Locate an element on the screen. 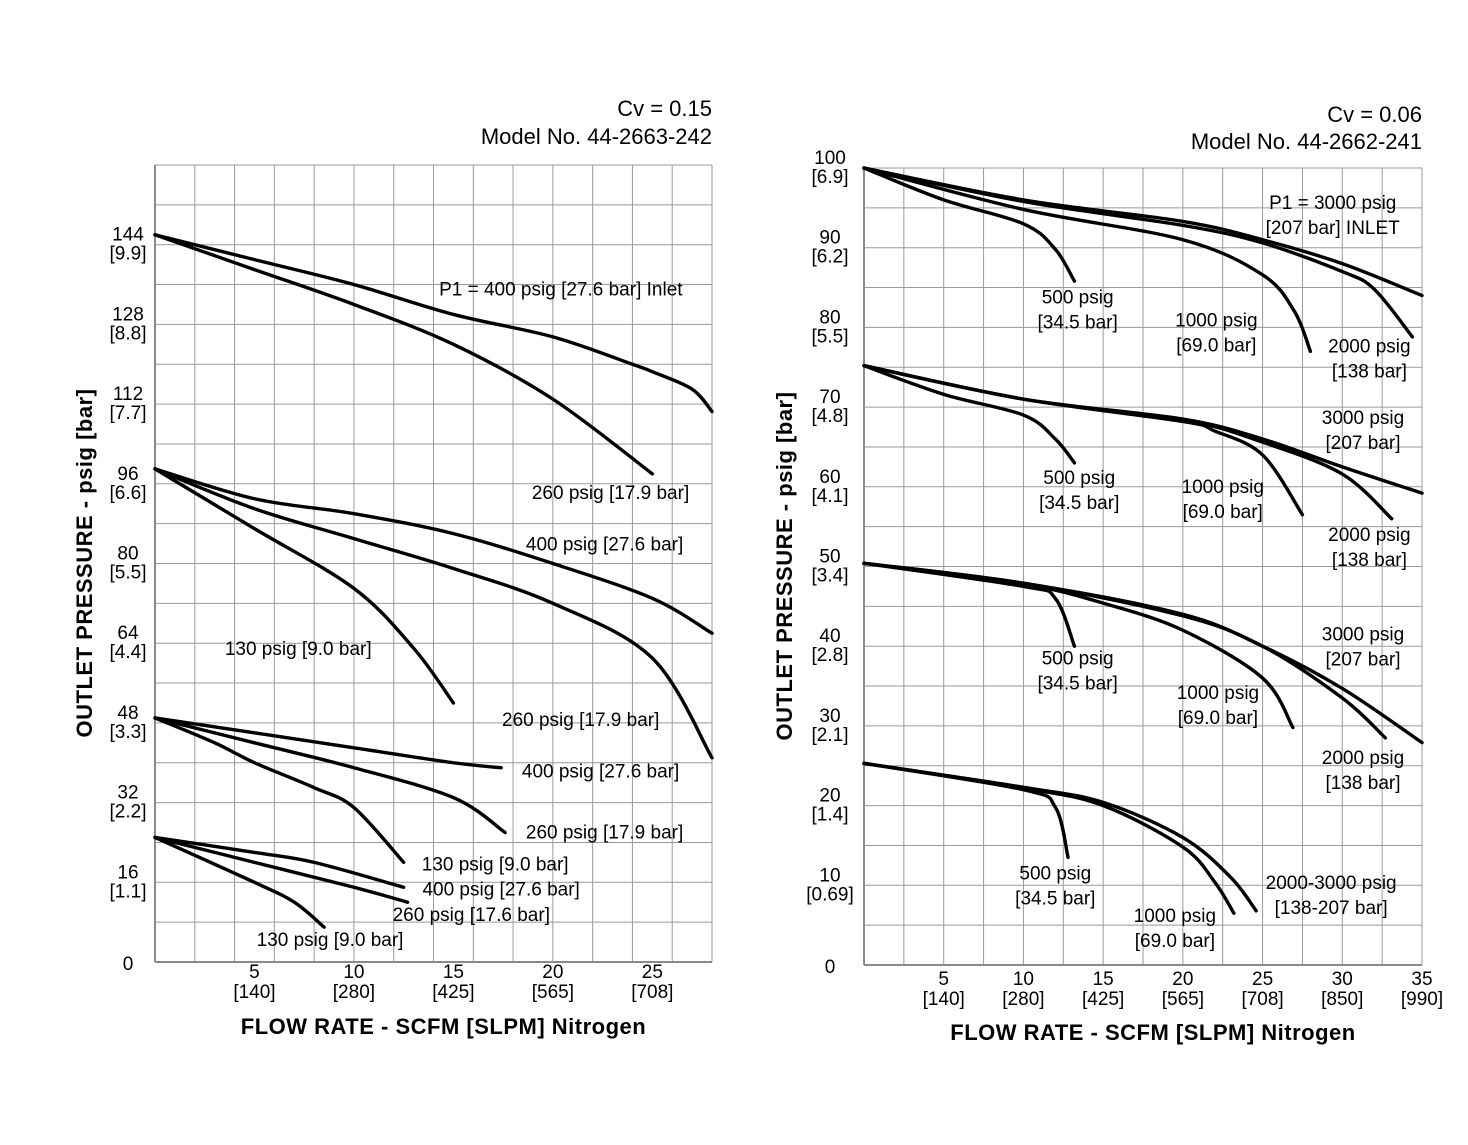 The width and height of the screenshot is (1468, 1145). y-tick-label: 128 is located at coordinates (128, 314).